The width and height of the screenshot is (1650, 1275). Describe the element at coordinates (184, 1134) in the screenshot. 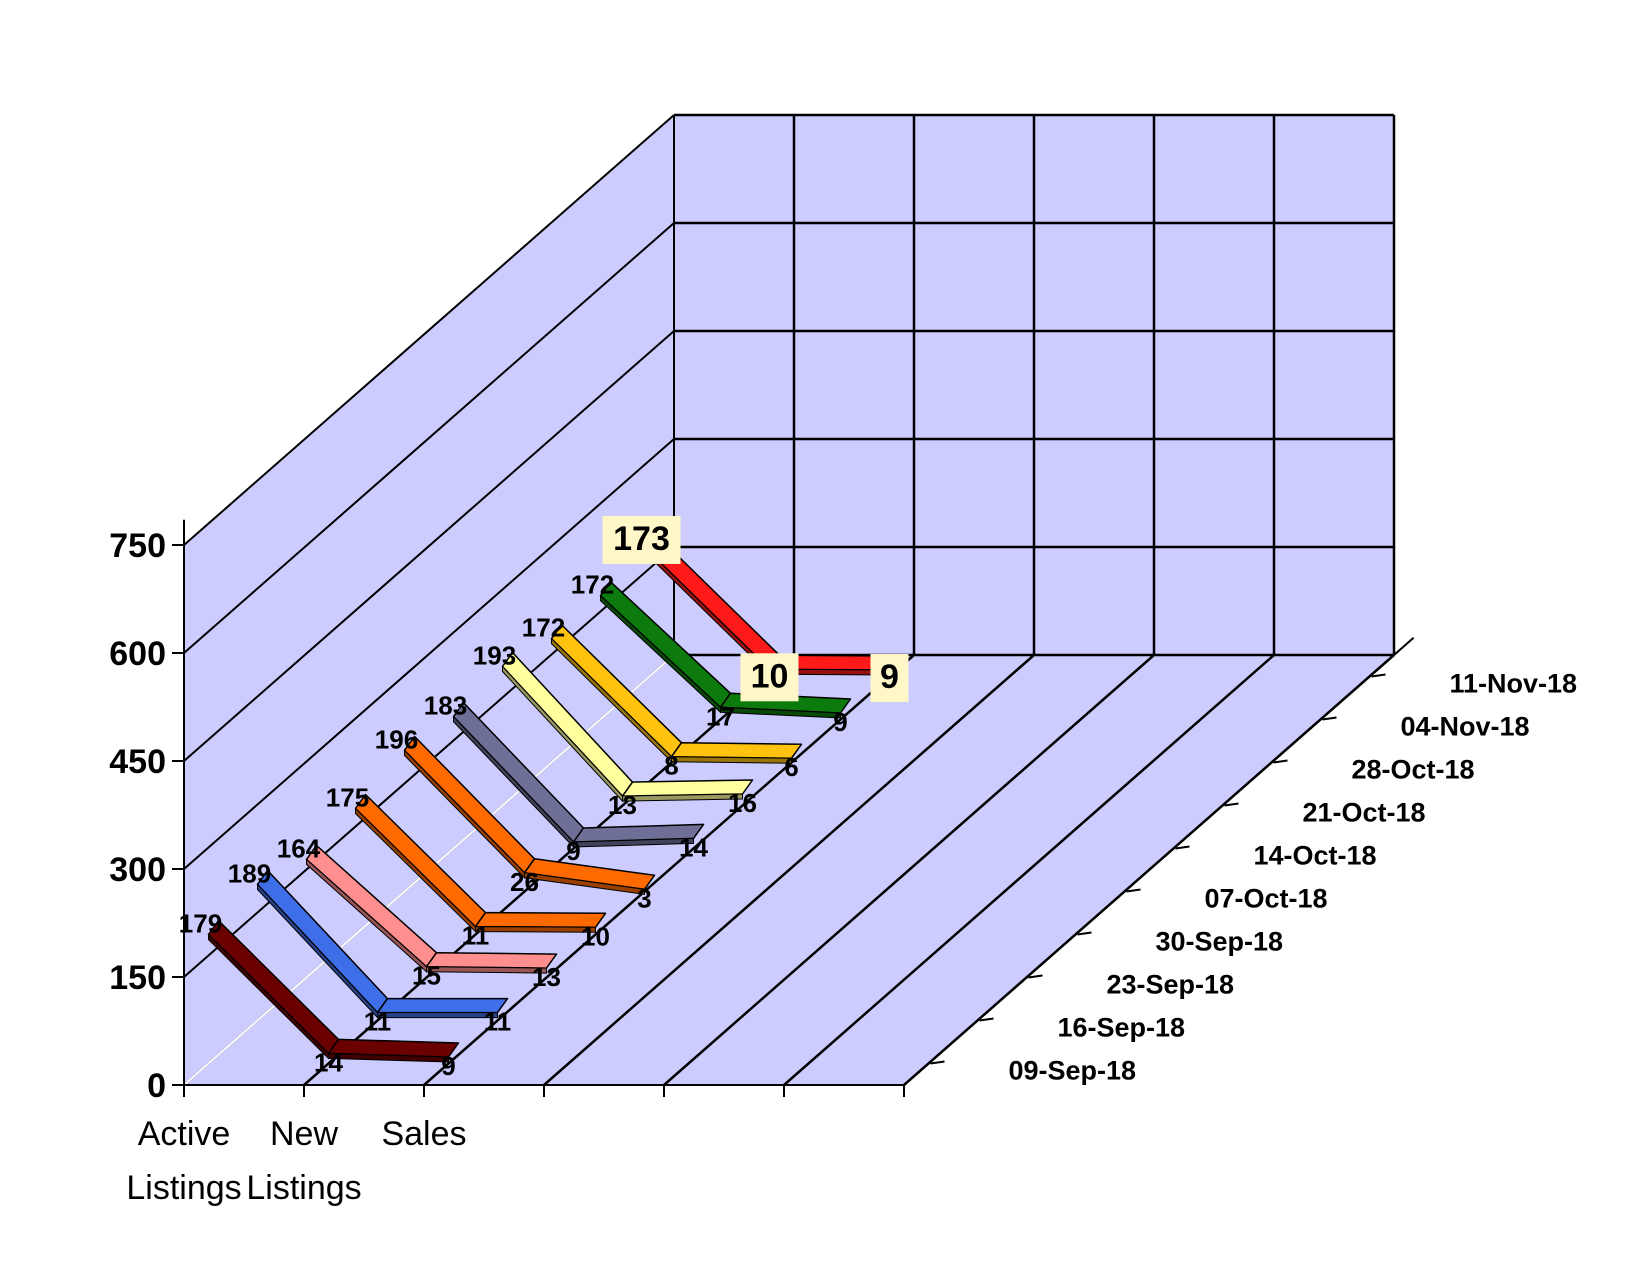

I see `category-label: Active` at that location.